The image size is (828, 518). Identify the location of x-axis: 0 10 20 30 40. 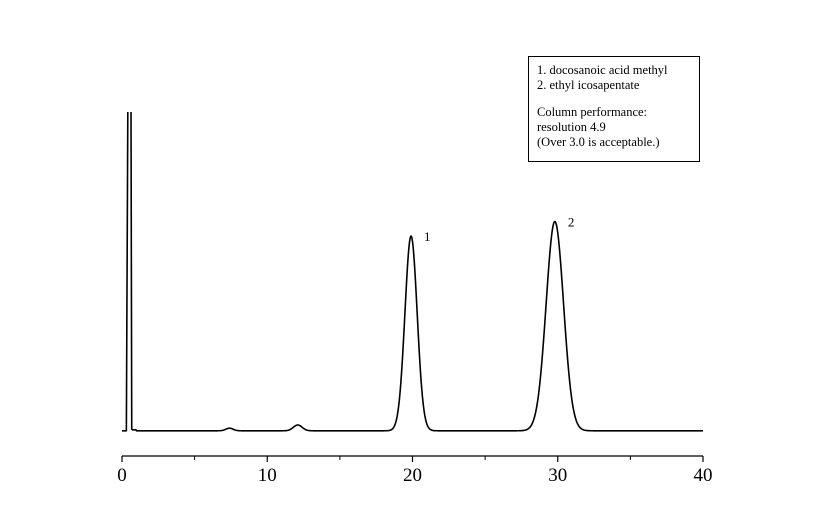
(415, 470).